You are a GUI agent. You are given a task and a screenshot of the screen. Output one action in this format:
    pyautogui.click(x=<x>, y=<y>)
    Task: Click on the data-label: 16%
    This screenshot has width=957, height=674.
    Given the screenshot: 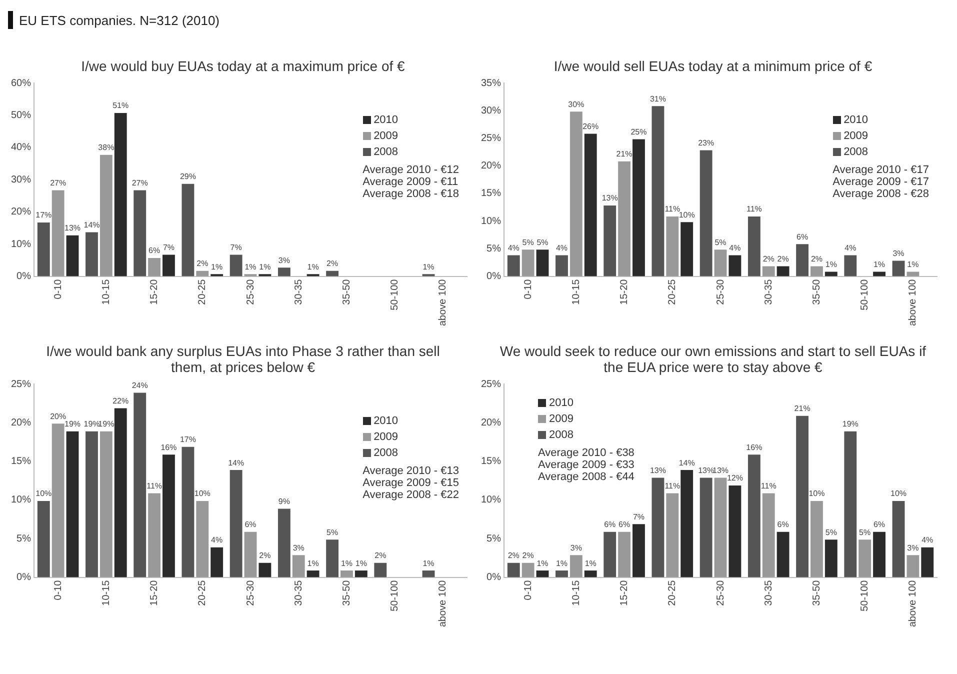 What is the action you would take?
    pyautogui.click(x=168, y=447)
    